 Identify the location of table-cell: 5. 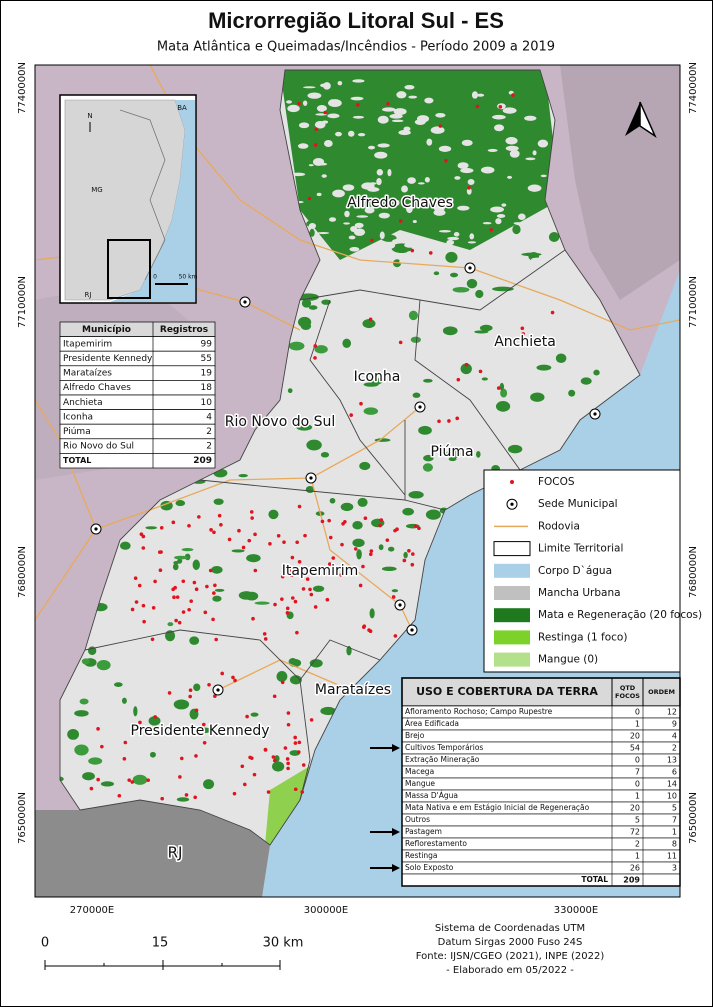
(674, 808).